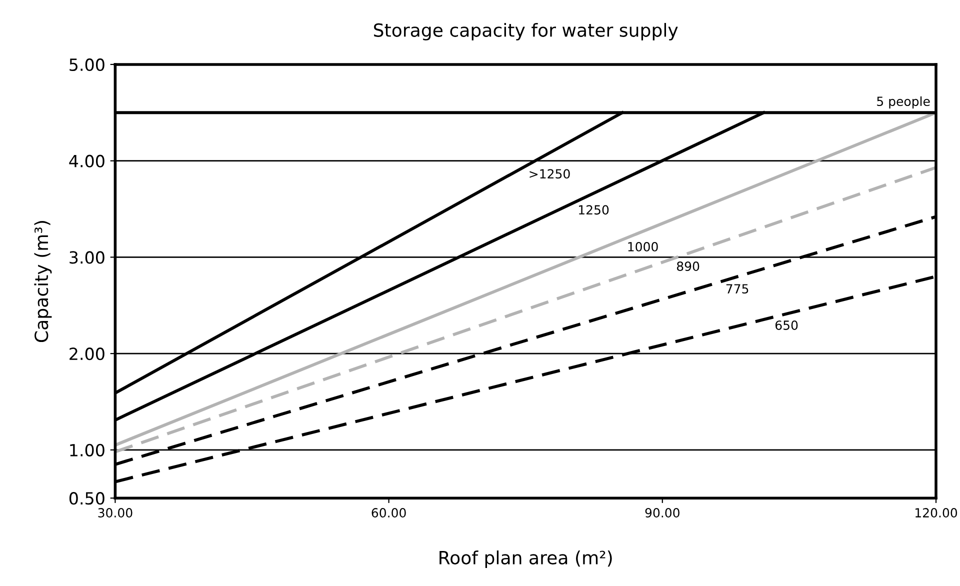 The width and height of the screenshot is (960, 586). Describe the element at coordinates (937, 513) in the screenshot. I see `x-tick-label: 120.00` at that location.